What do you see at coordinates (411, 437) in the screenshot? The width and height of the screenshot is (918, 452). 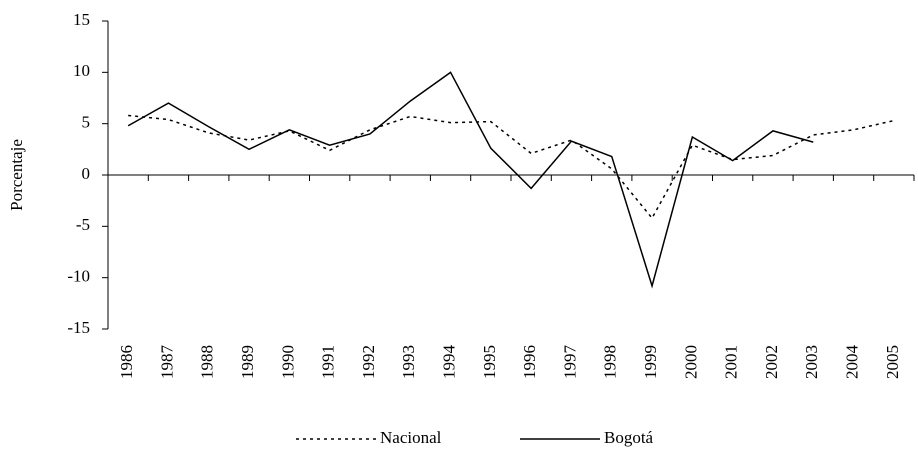 I see `legend-label: Nacional` at bounding box center [411, 437].